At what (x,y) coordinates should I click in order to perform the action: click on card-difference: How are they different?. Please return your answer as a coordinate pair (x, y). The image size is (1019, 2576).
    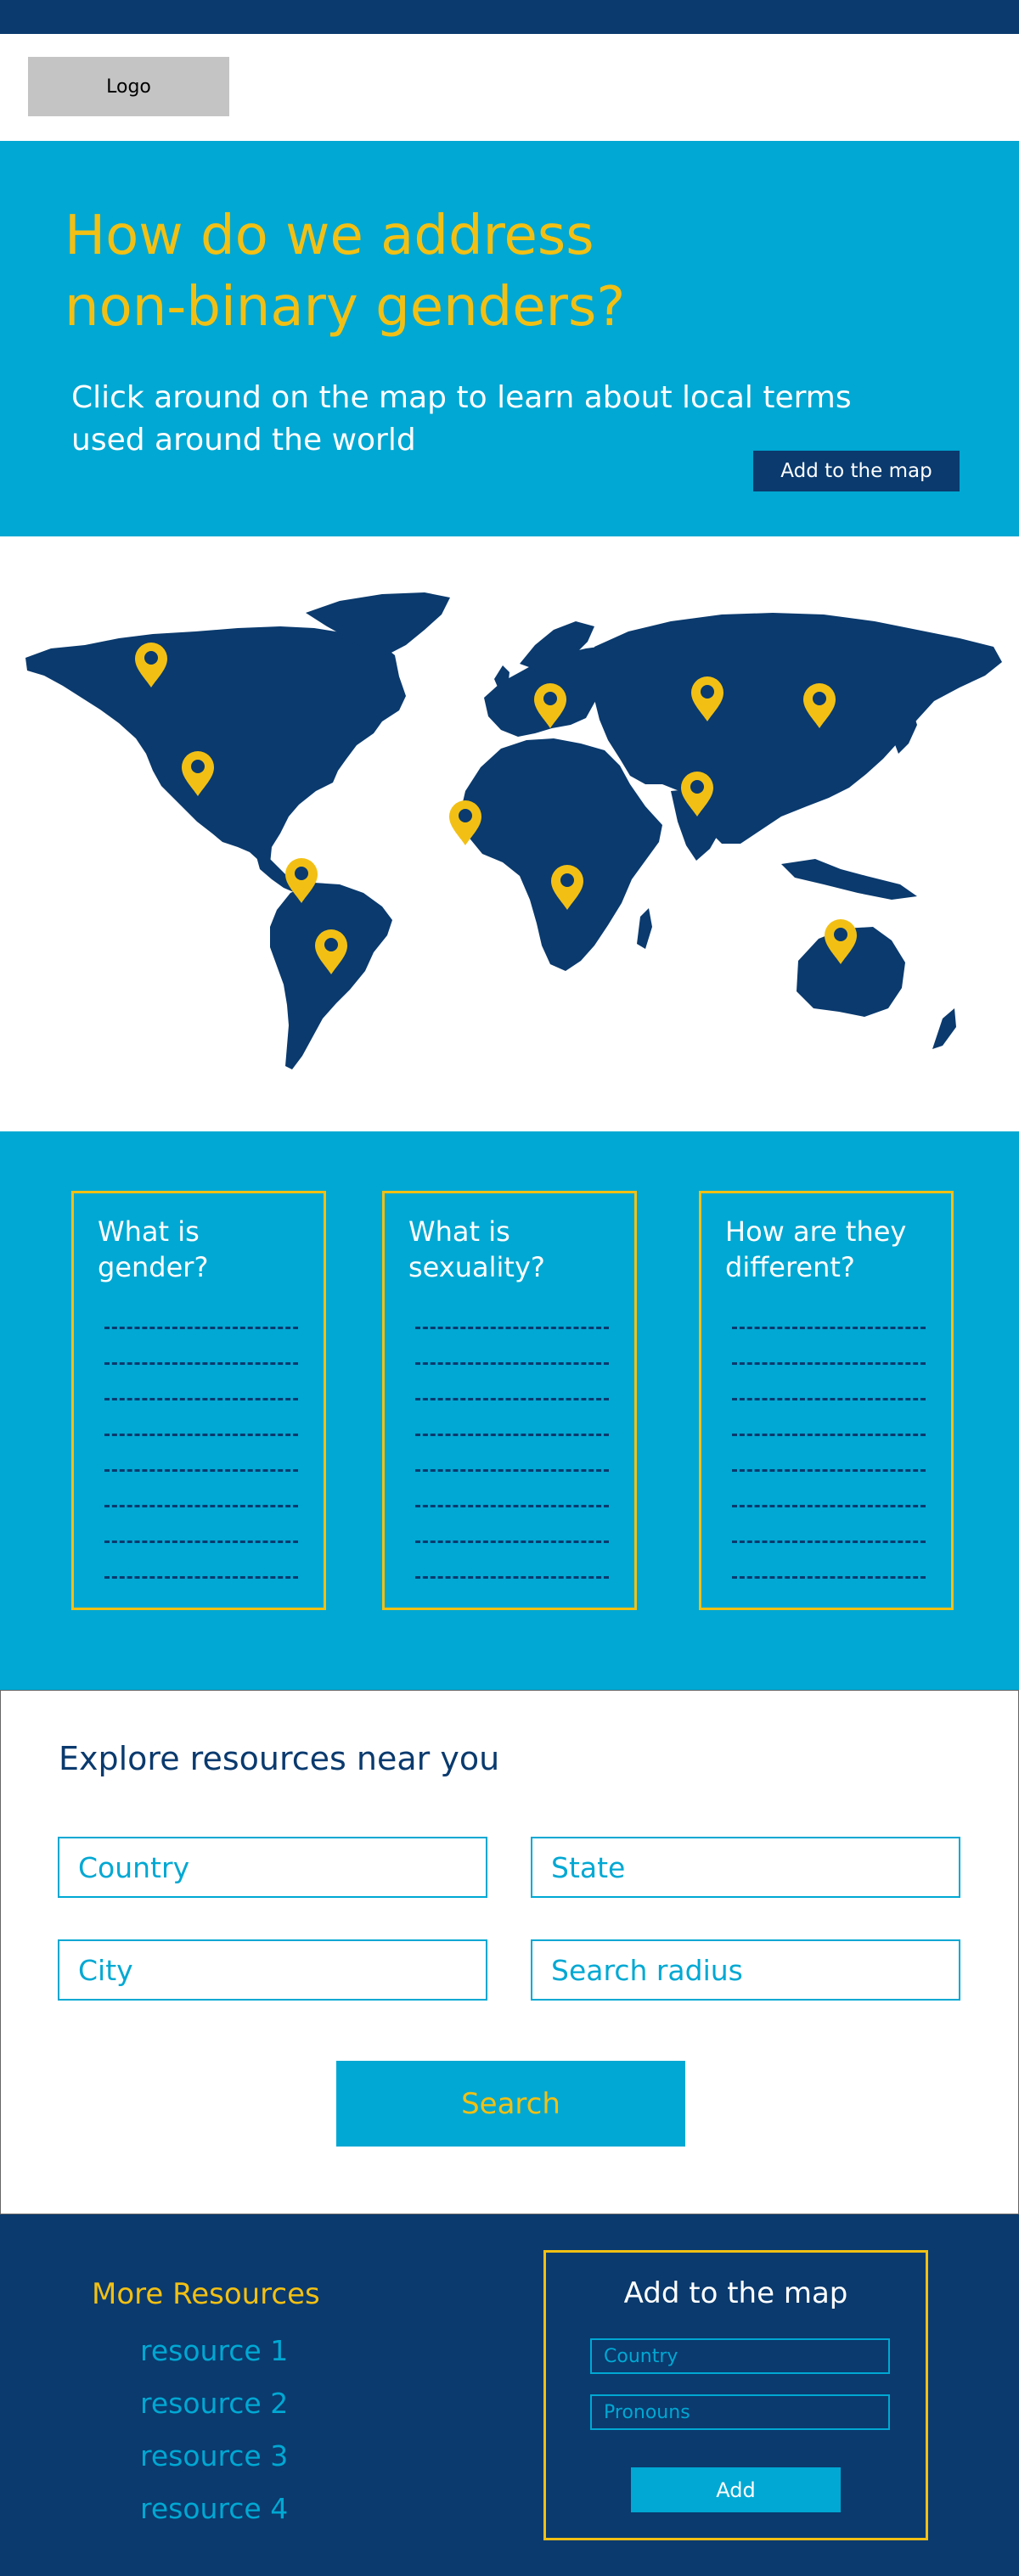
    Looking at the image, I should click on (826, 1400).